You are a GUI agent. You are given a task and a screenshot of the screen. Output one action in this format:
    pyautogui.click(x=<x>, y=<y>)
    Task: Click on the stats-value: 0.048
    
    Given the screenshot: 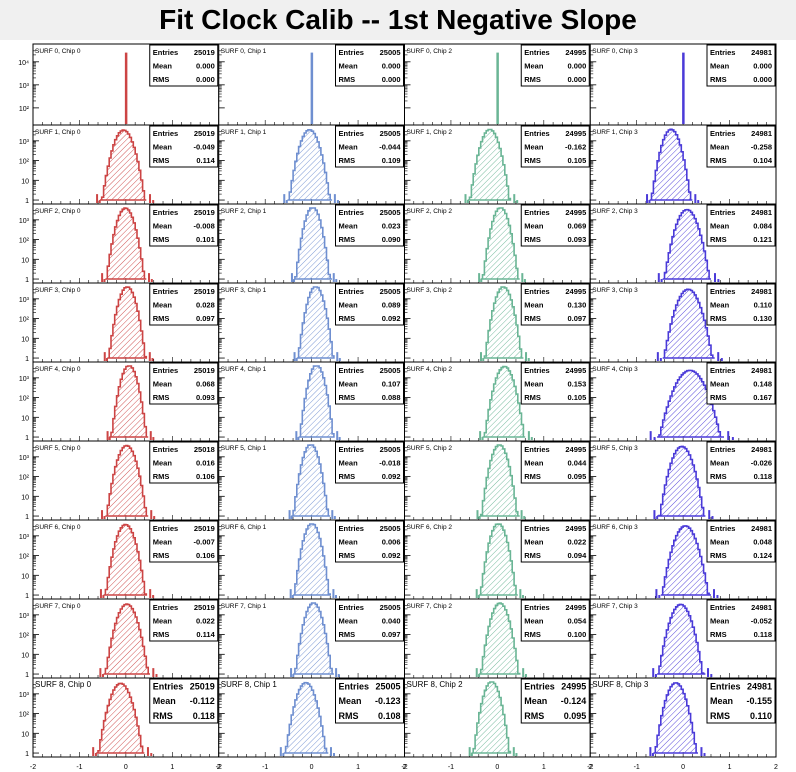 What is the action you would take?
    pyautogui.click(x=762, y=542)
    